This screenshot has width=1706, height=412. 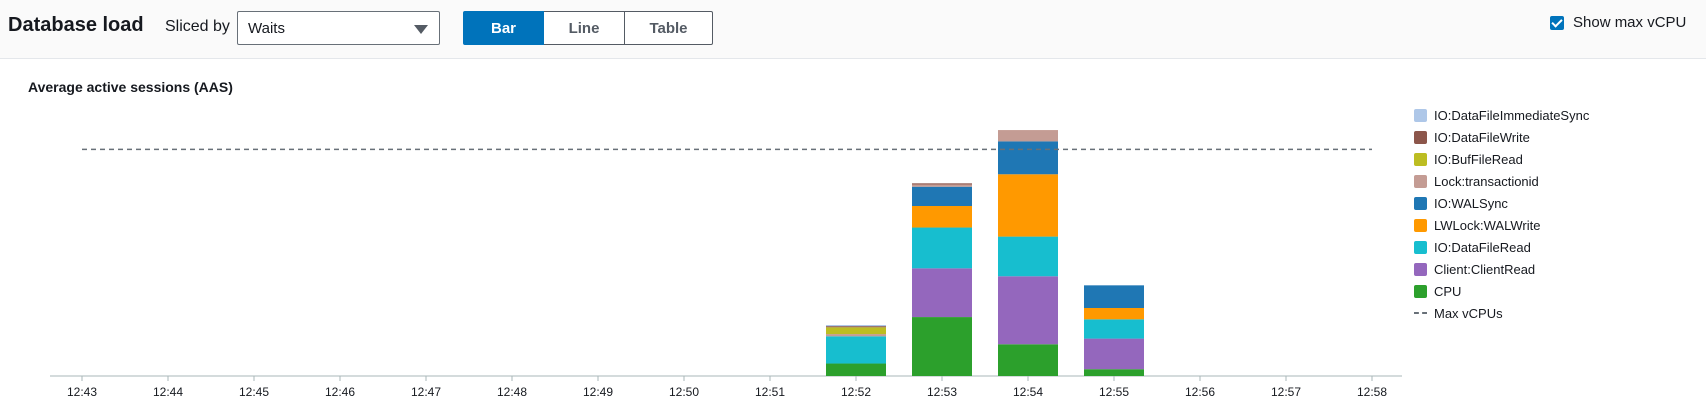 I want to click on legend-item: LWLock:WALWrite, so click(x=1501, y=225).